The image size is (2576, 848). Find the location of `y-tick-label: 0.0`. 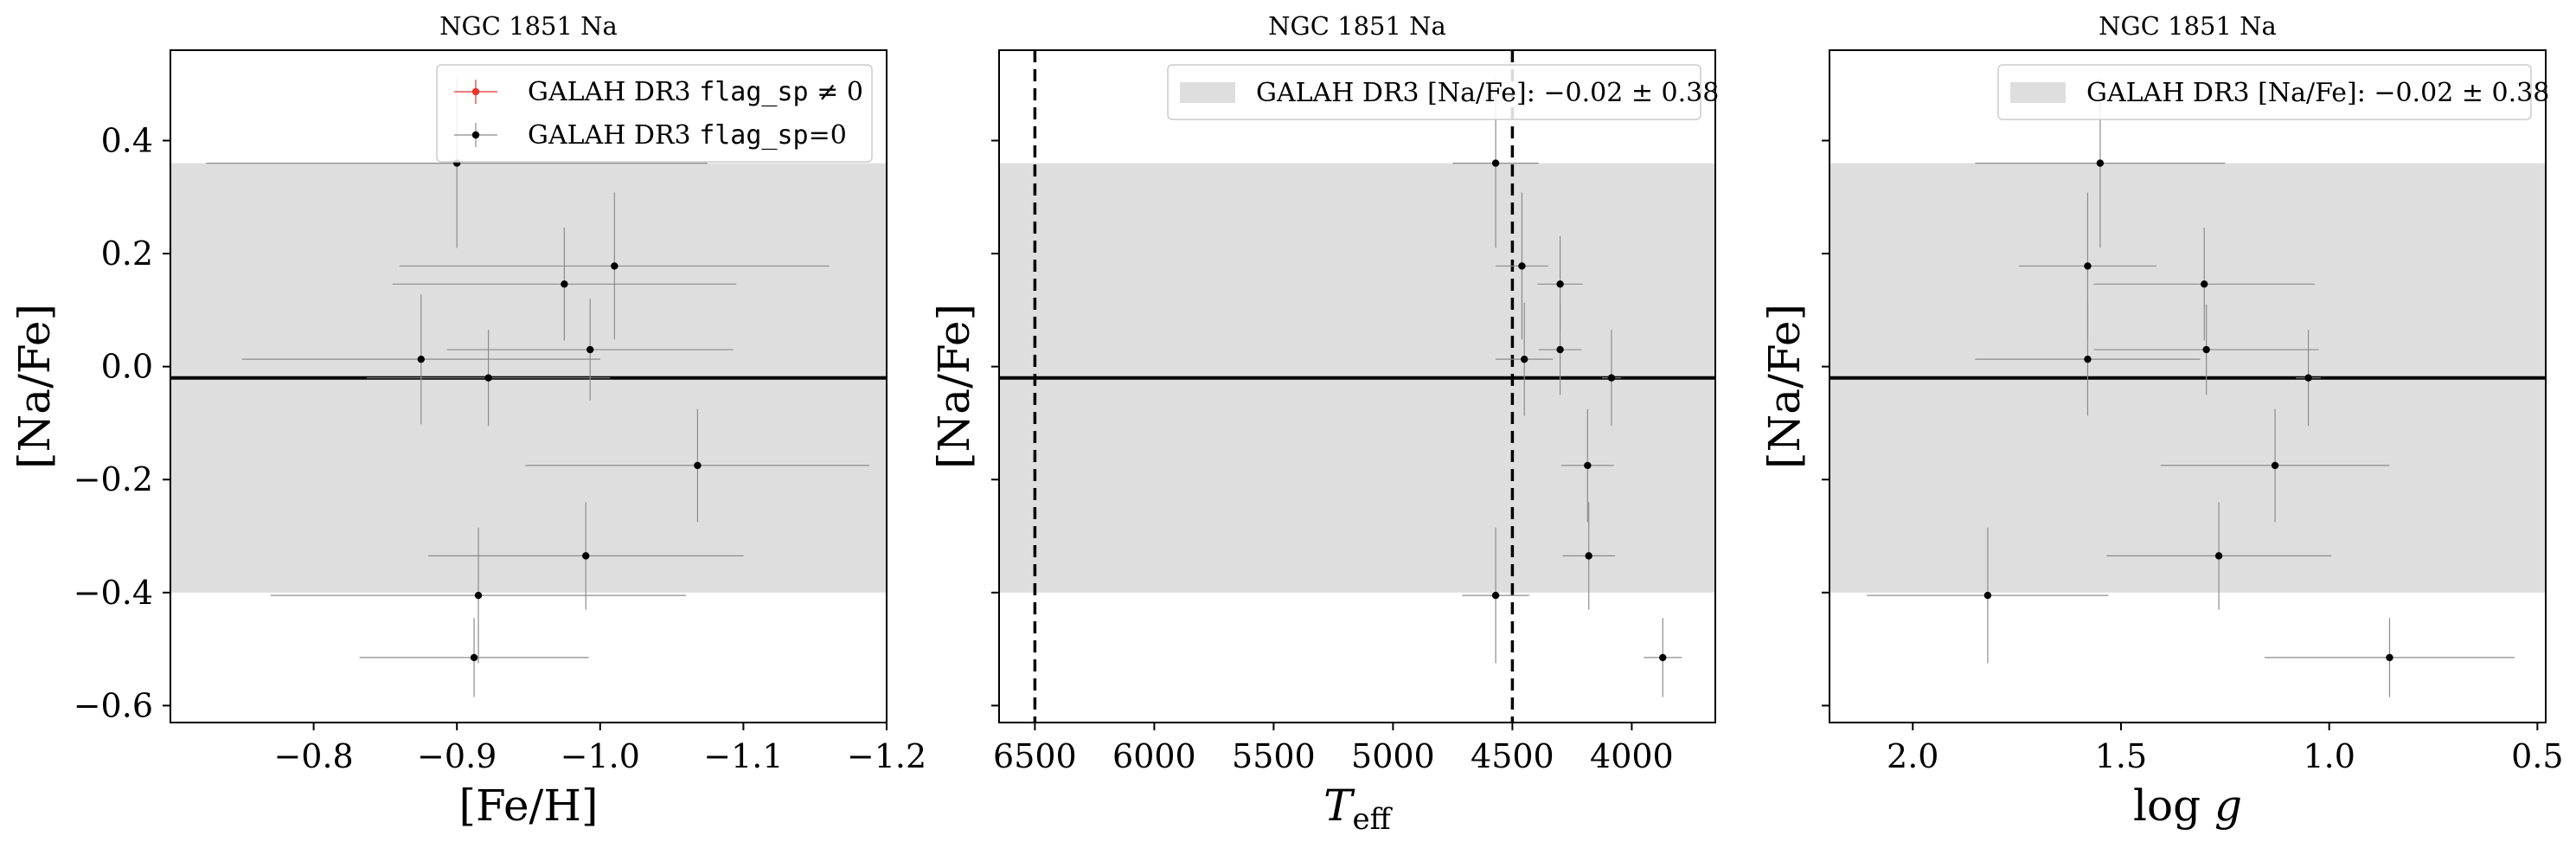

y-tick-label: 0.0 is located at coordinates (127, 367).